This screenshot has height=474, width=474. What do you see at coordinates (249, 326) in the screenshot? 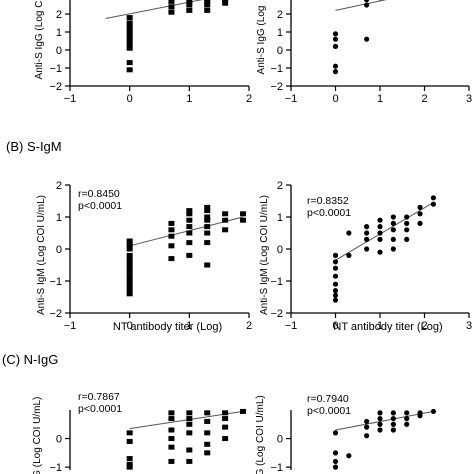
I see `chart-3-x-tick-label: 2` at bounding box center [249, 326].